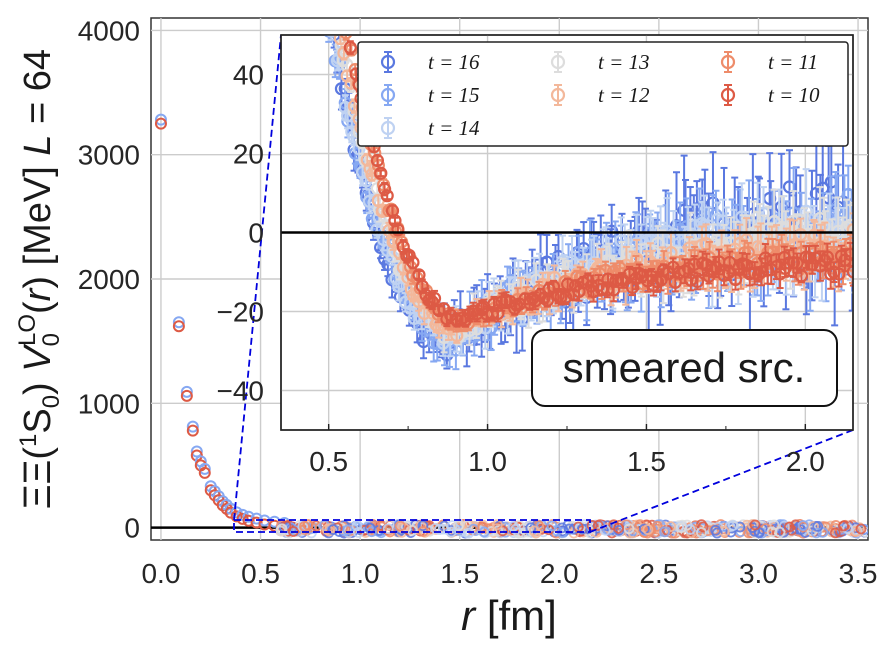 Image resolution: width=887 pixels, height=647 pixels. What do you see at coordinates (858, 573) in the screenshot?
I see `main-x-tick-label: 3.5` at bounding box center [858, 573].